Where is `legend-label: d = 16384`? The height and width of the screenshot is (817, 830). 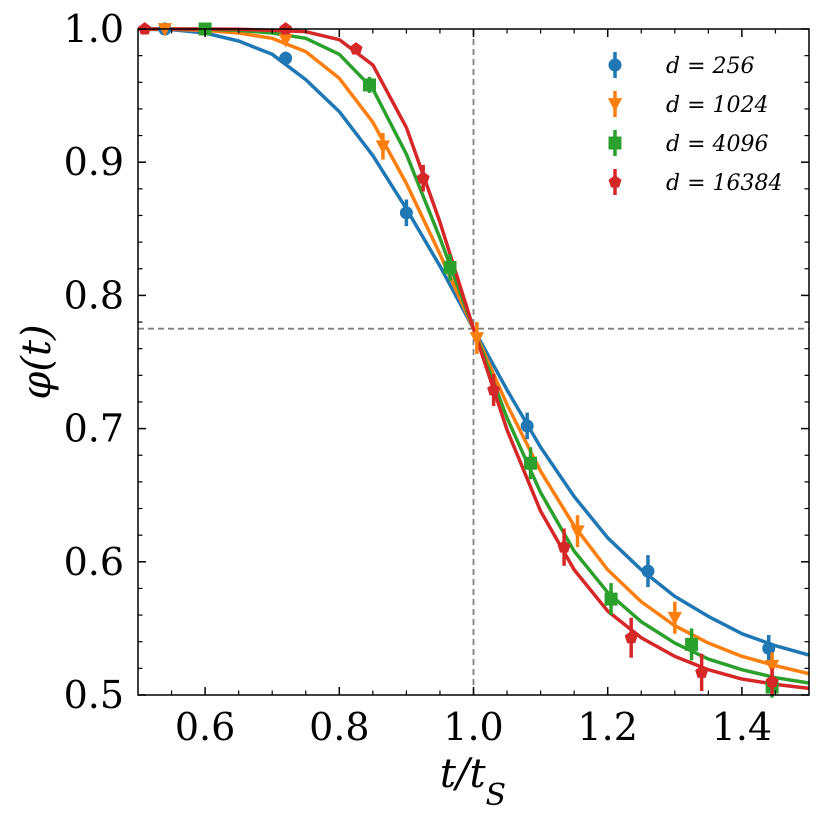 legend-label: d = 16384 is located at coordinates (724, 183).